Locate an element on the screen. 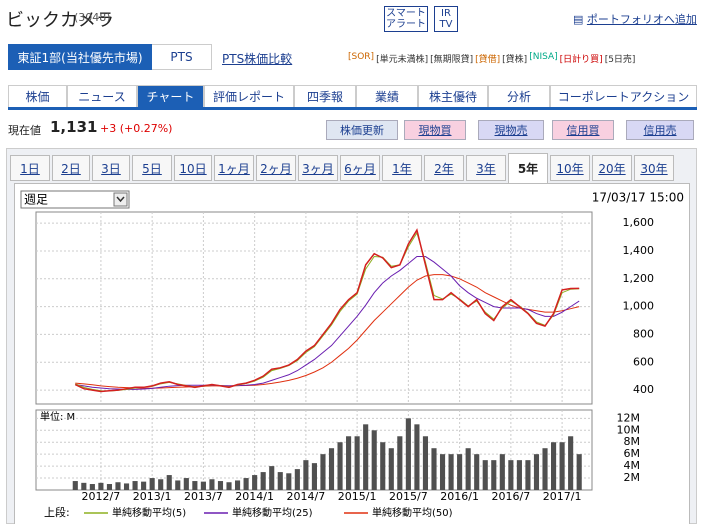 The height and width of the screenshot is (524, 701). period-tab: 3年 is located at coordinates (486, 168).